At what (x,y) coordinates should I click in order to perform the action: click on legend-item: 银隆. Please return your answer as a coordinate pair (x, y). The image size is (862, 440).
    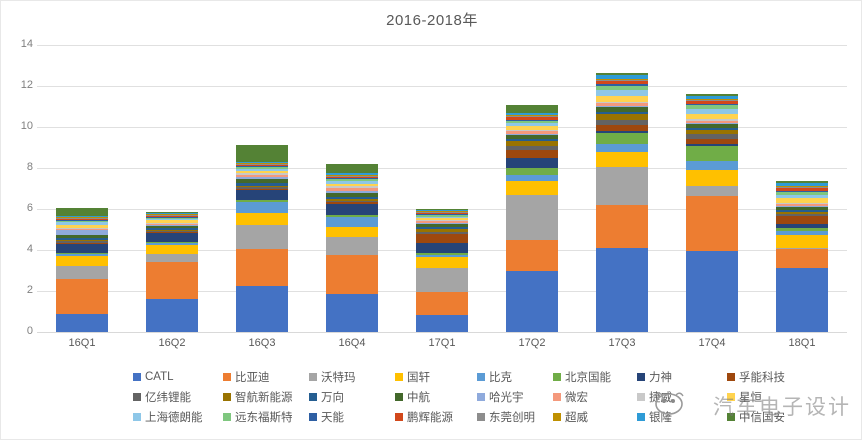
    Looking at the image, I should click on (654, 416).